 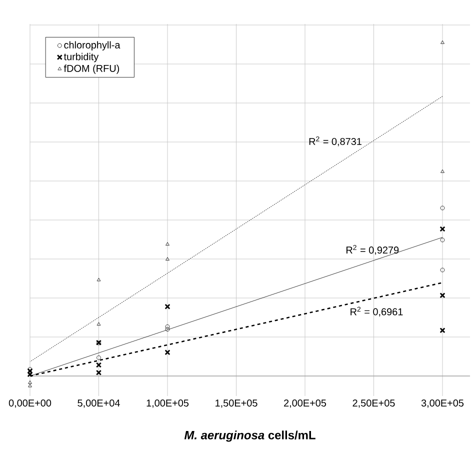 What do you see at coordinates (376, 311) in the screenshot?
I see `annotation: R$^{2}$ = 0,6961` at bounding box center [376, 311].